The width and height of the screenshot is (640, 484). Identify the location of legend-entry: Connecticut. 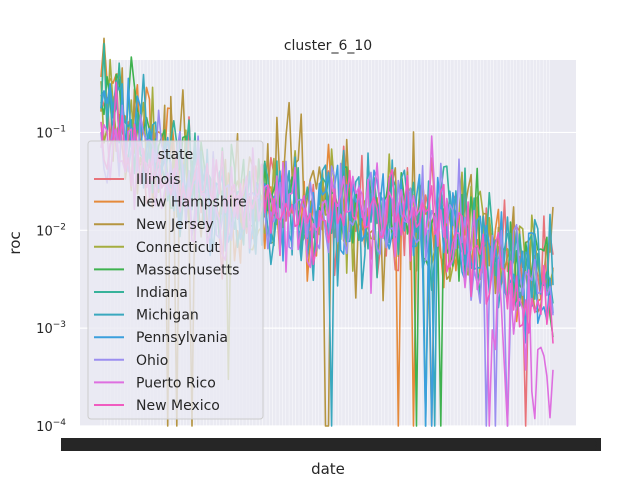
(178, 248).